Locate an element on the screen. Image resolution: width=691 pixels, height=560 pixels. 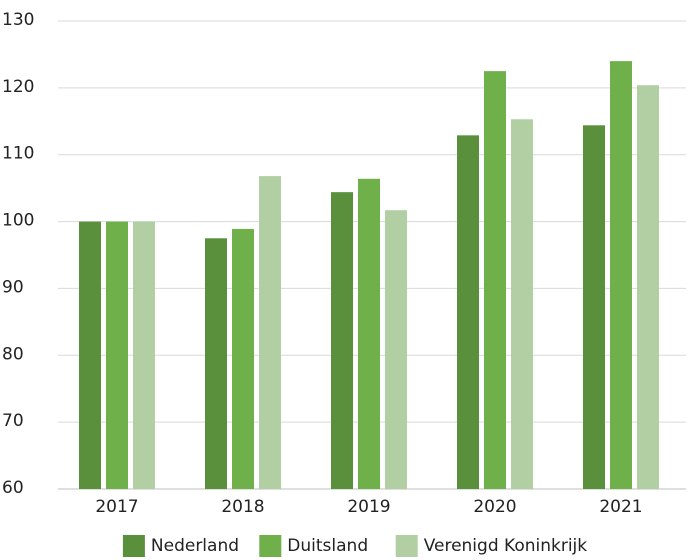
y-tick-label: 70 is located at coordinates (13, 421).